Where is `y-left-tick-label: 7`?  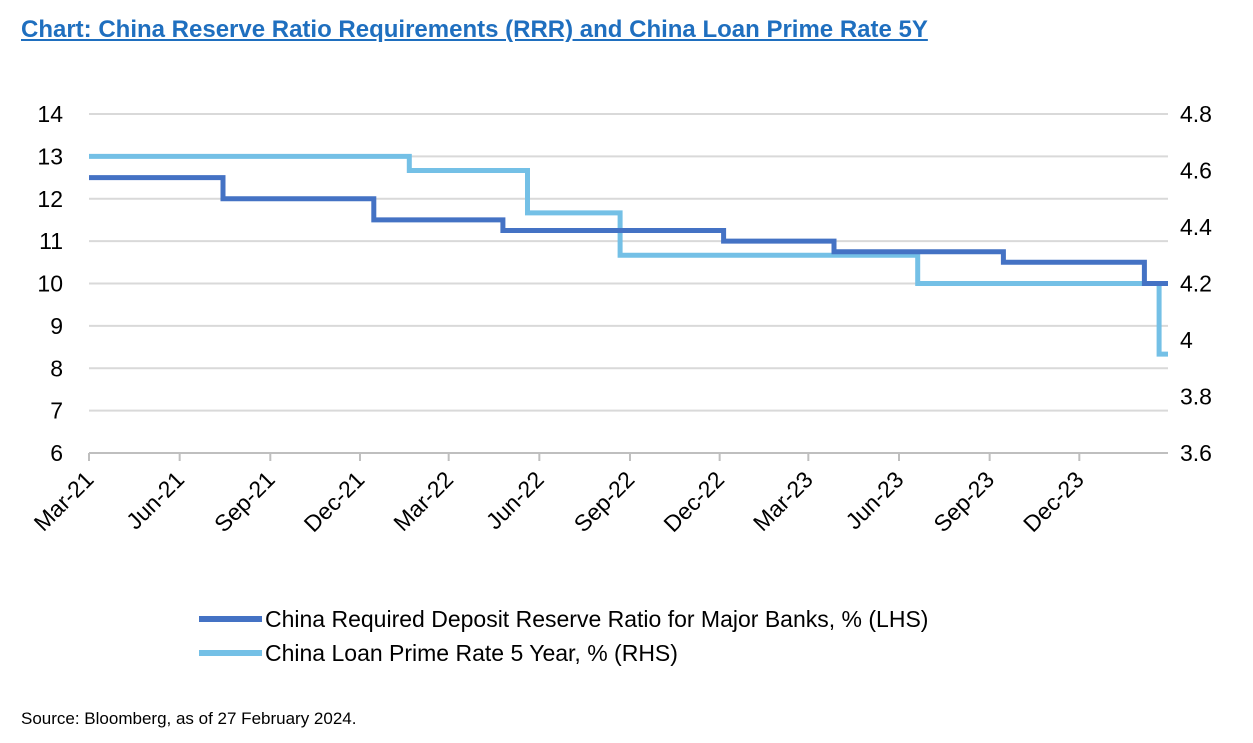 y-left-tick-label: 7 is located at coordinates (56, 411).